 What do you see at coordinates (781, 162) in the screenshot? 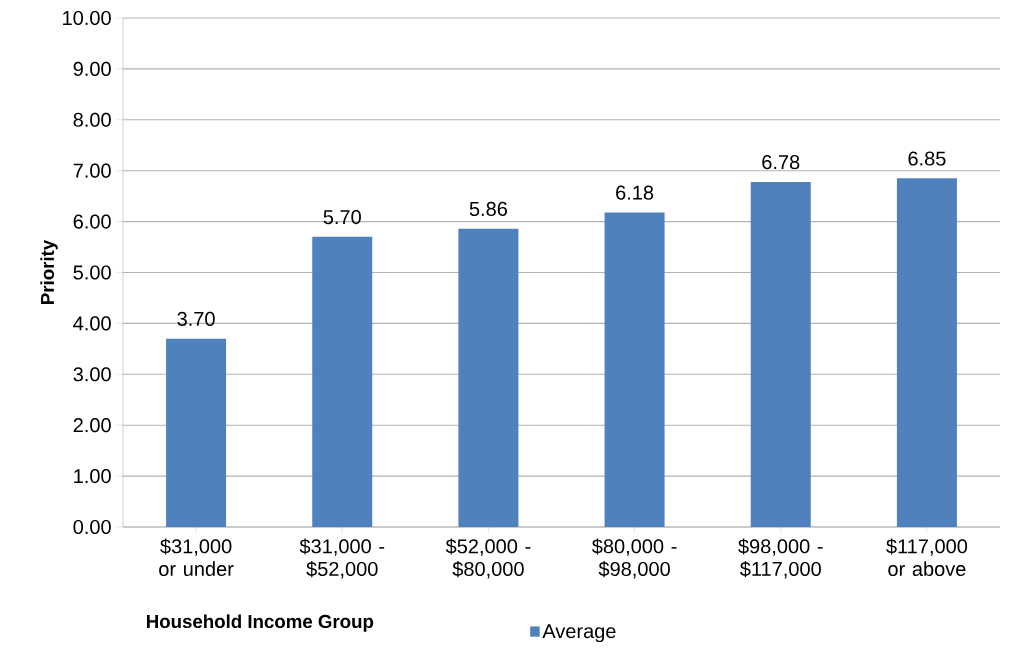
I see `data-label: 6.78` at bounding box center [781, 162].